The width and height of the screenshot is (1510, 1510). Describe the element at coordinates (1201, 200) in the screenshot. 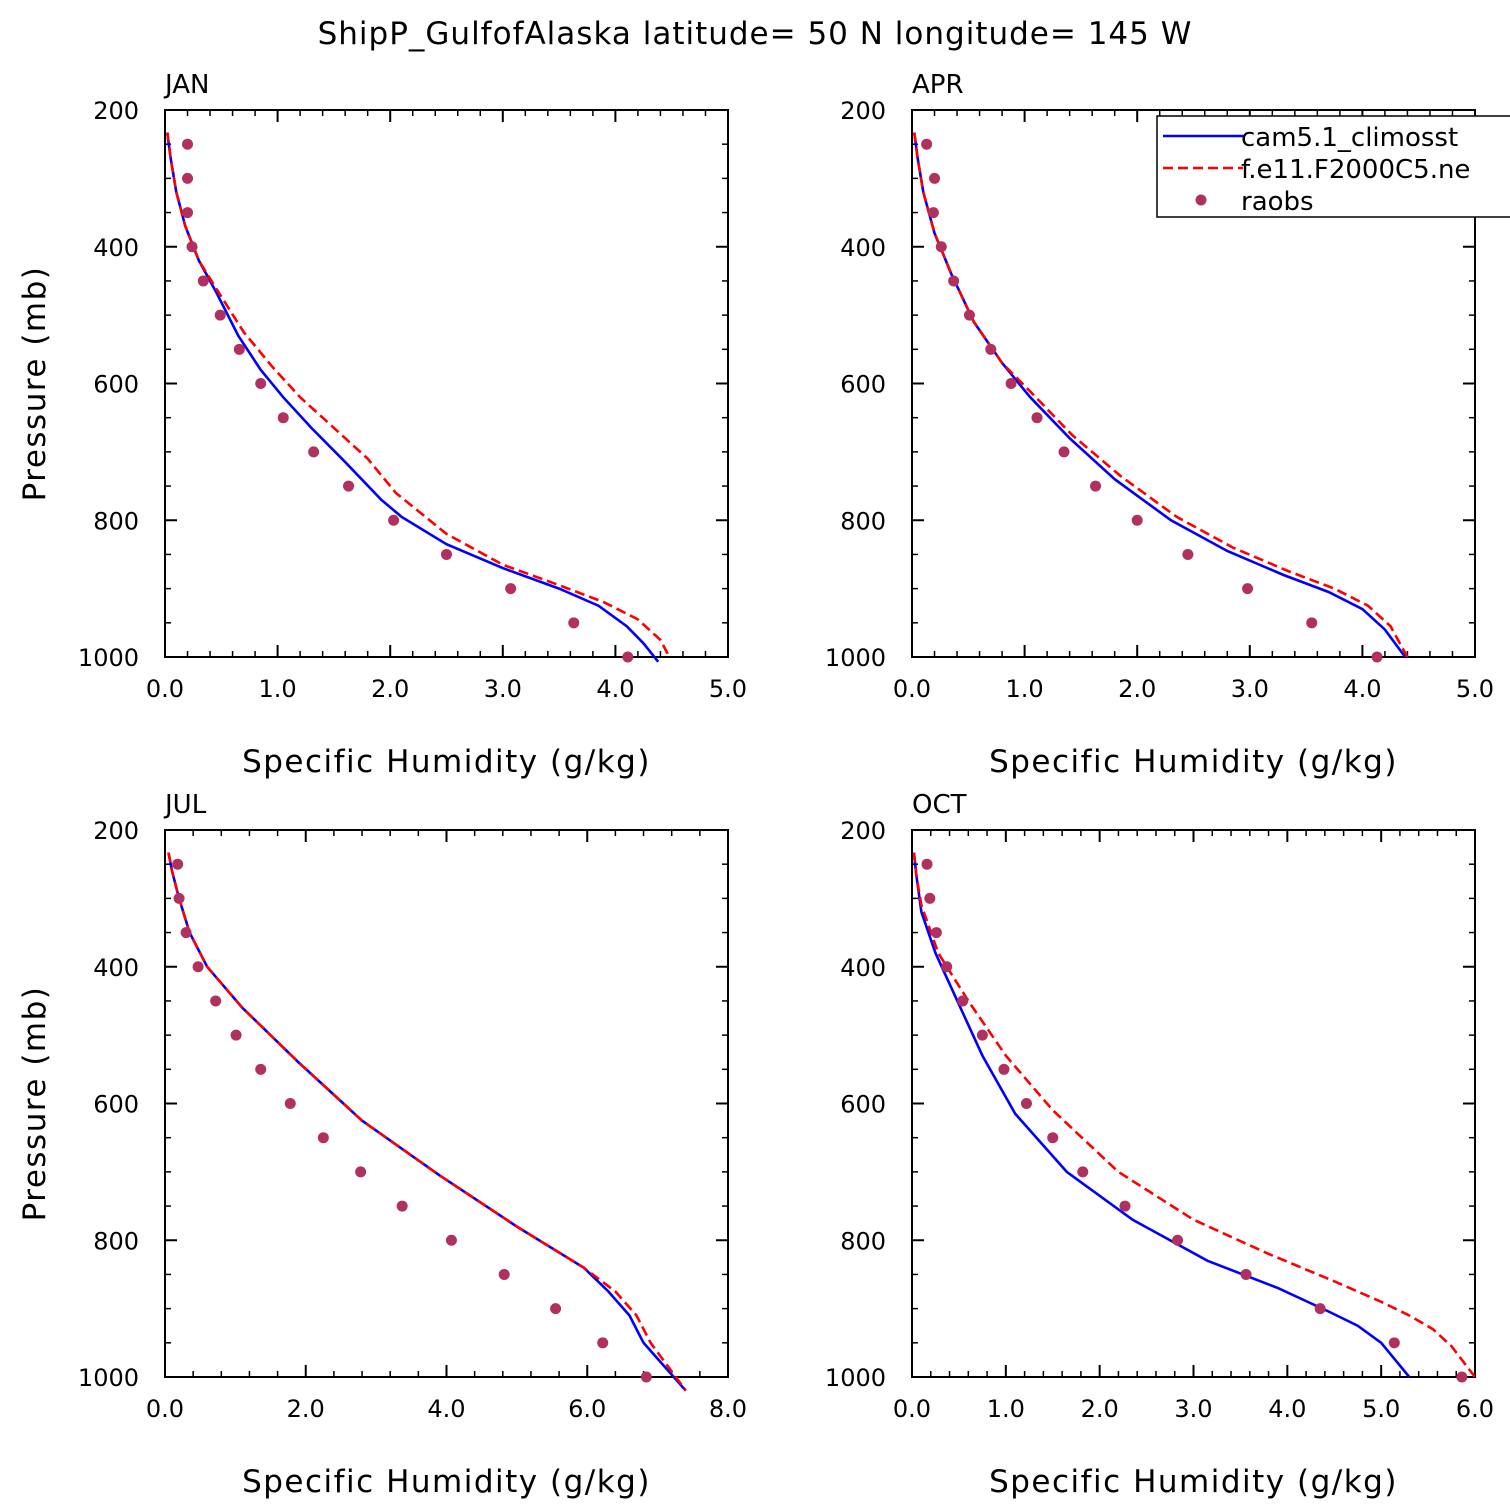

I see `legend-marker` at that location.